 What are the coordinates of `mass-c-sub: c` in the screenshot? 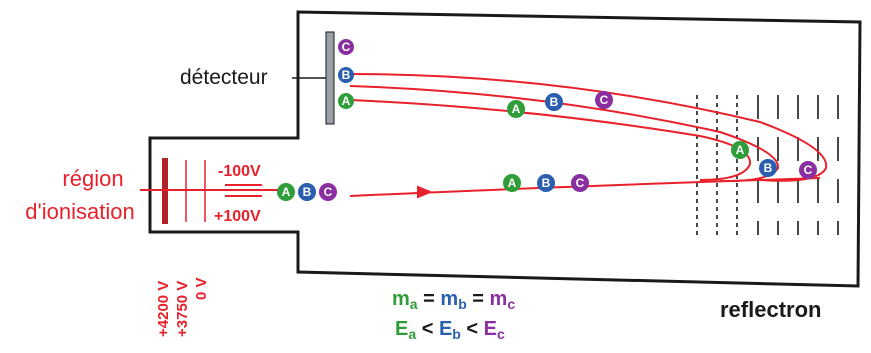 It's located at (511, 304).